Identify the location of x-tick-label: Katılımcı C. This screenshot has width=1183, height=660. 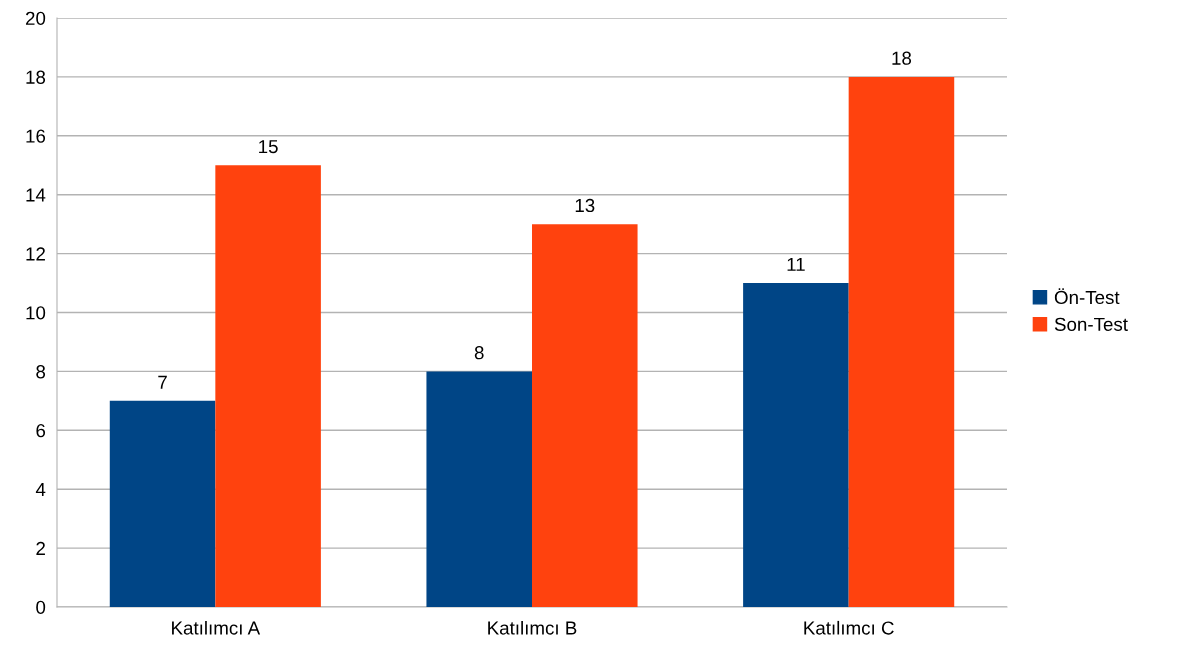
(849, 627).